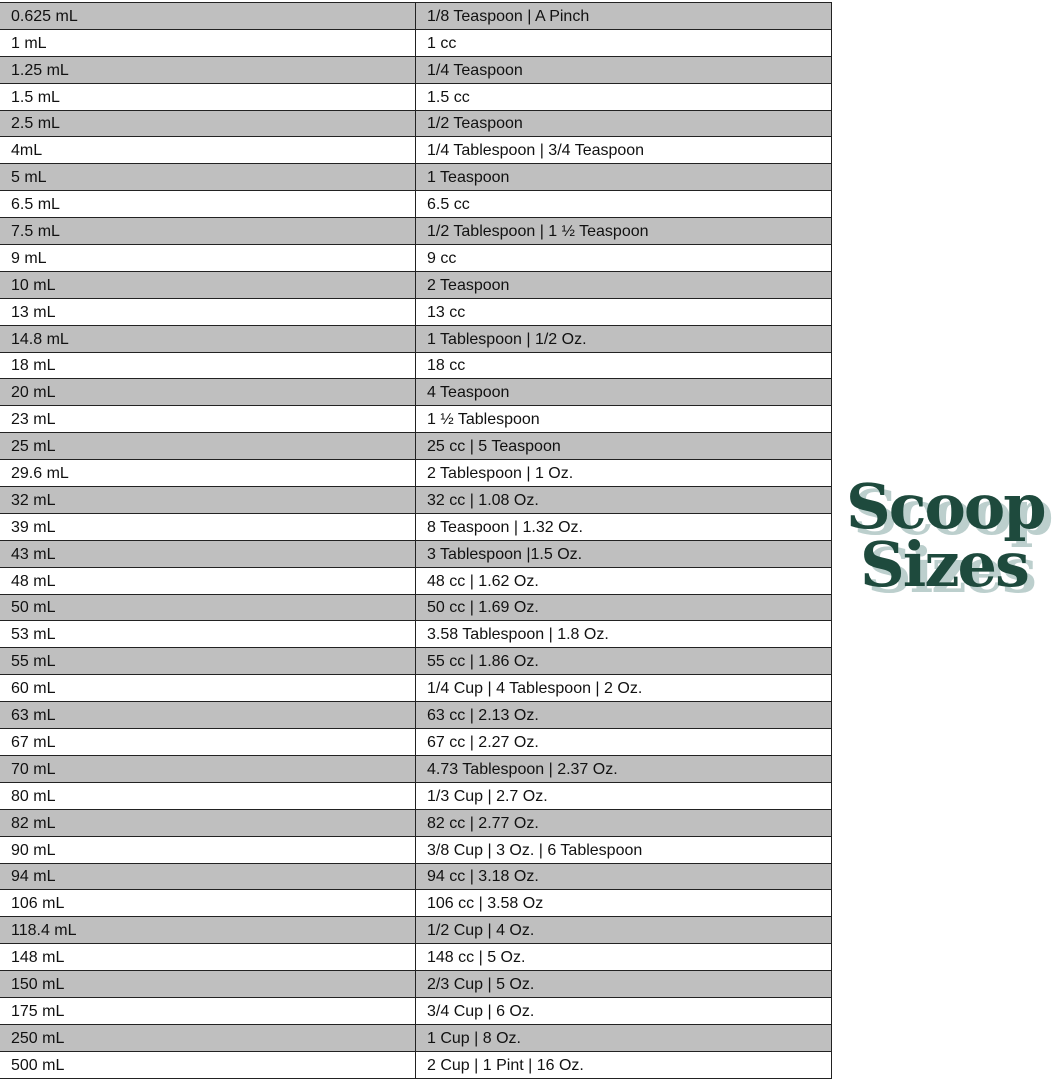  Describe the element at coordinates (623, 69) in the screenshot. I see `equivalent-cell: 1/4 Teaspoon` at that location.